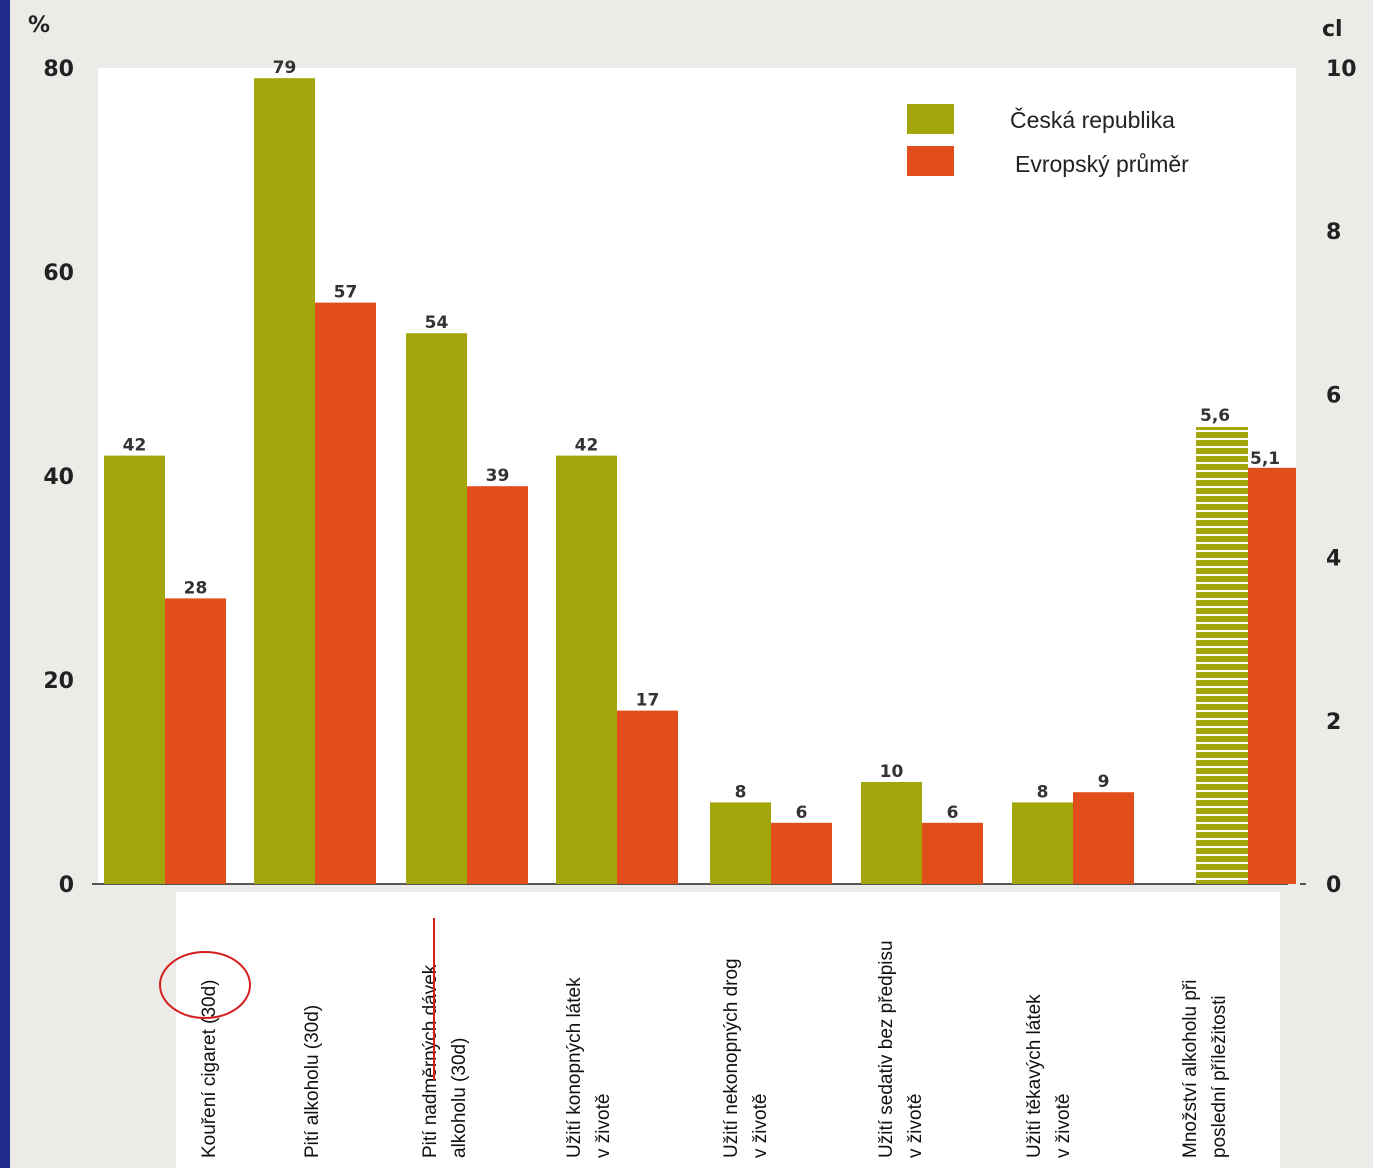 The width and height of the screenshot is (1373, 1168). I want to click on left-axis: 0 20 40 60 80, so click(58, 477).